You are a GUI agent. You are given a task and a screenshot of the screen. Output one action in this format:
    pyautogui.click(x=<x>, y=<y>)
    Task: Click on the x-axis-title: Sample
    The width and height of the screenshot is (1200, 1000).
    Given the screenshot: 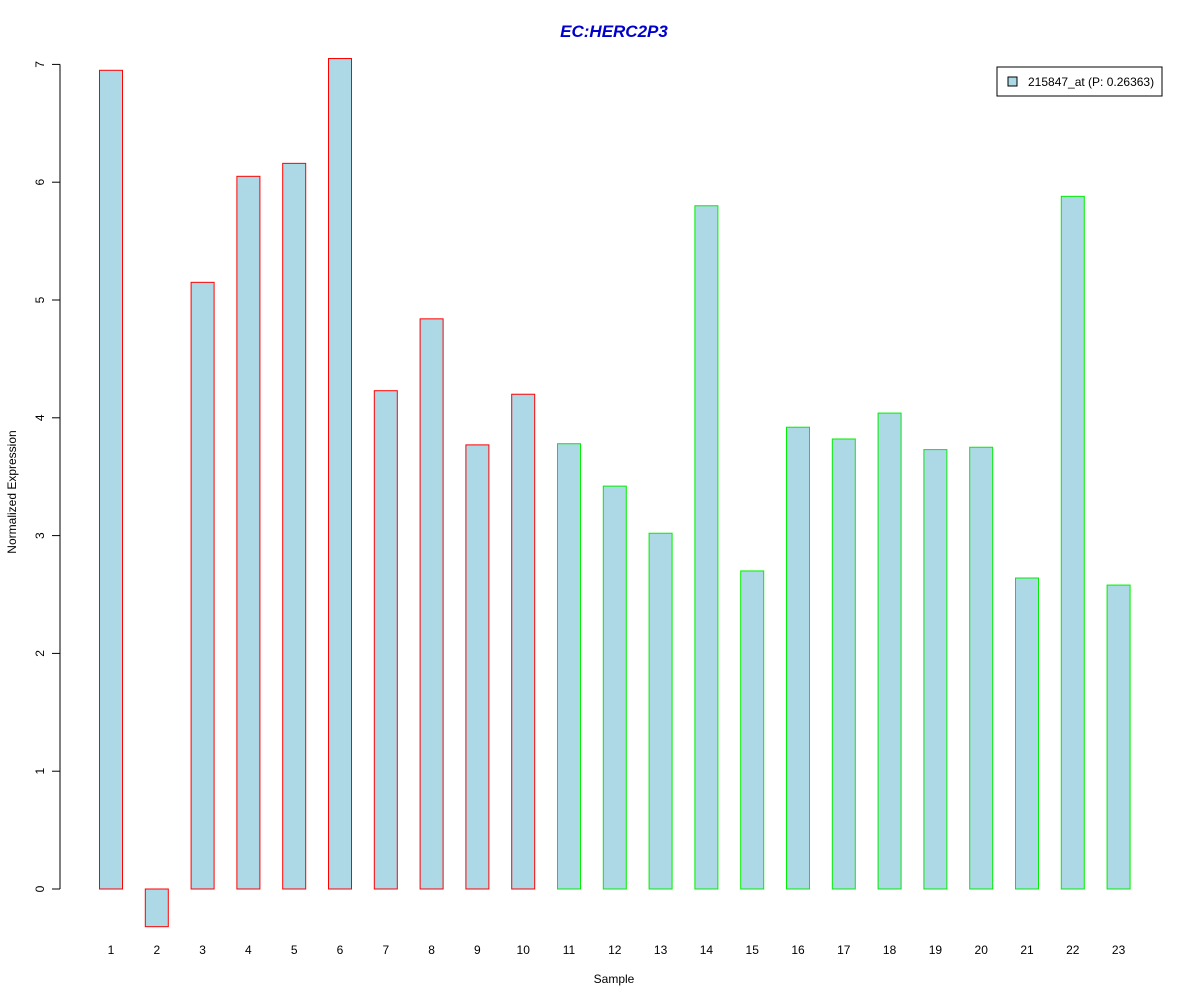 What is the action you would take?
    pyautogui.click(x=614, y=979)
    